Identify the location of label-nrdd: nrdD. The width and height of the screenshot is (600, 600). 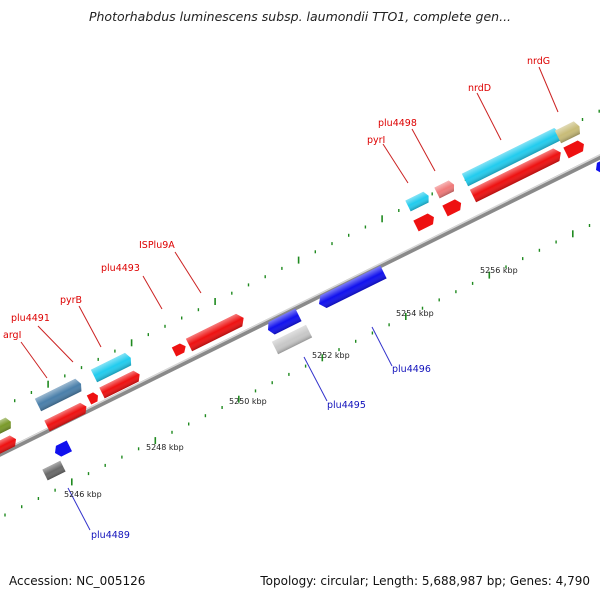
(479, 88).